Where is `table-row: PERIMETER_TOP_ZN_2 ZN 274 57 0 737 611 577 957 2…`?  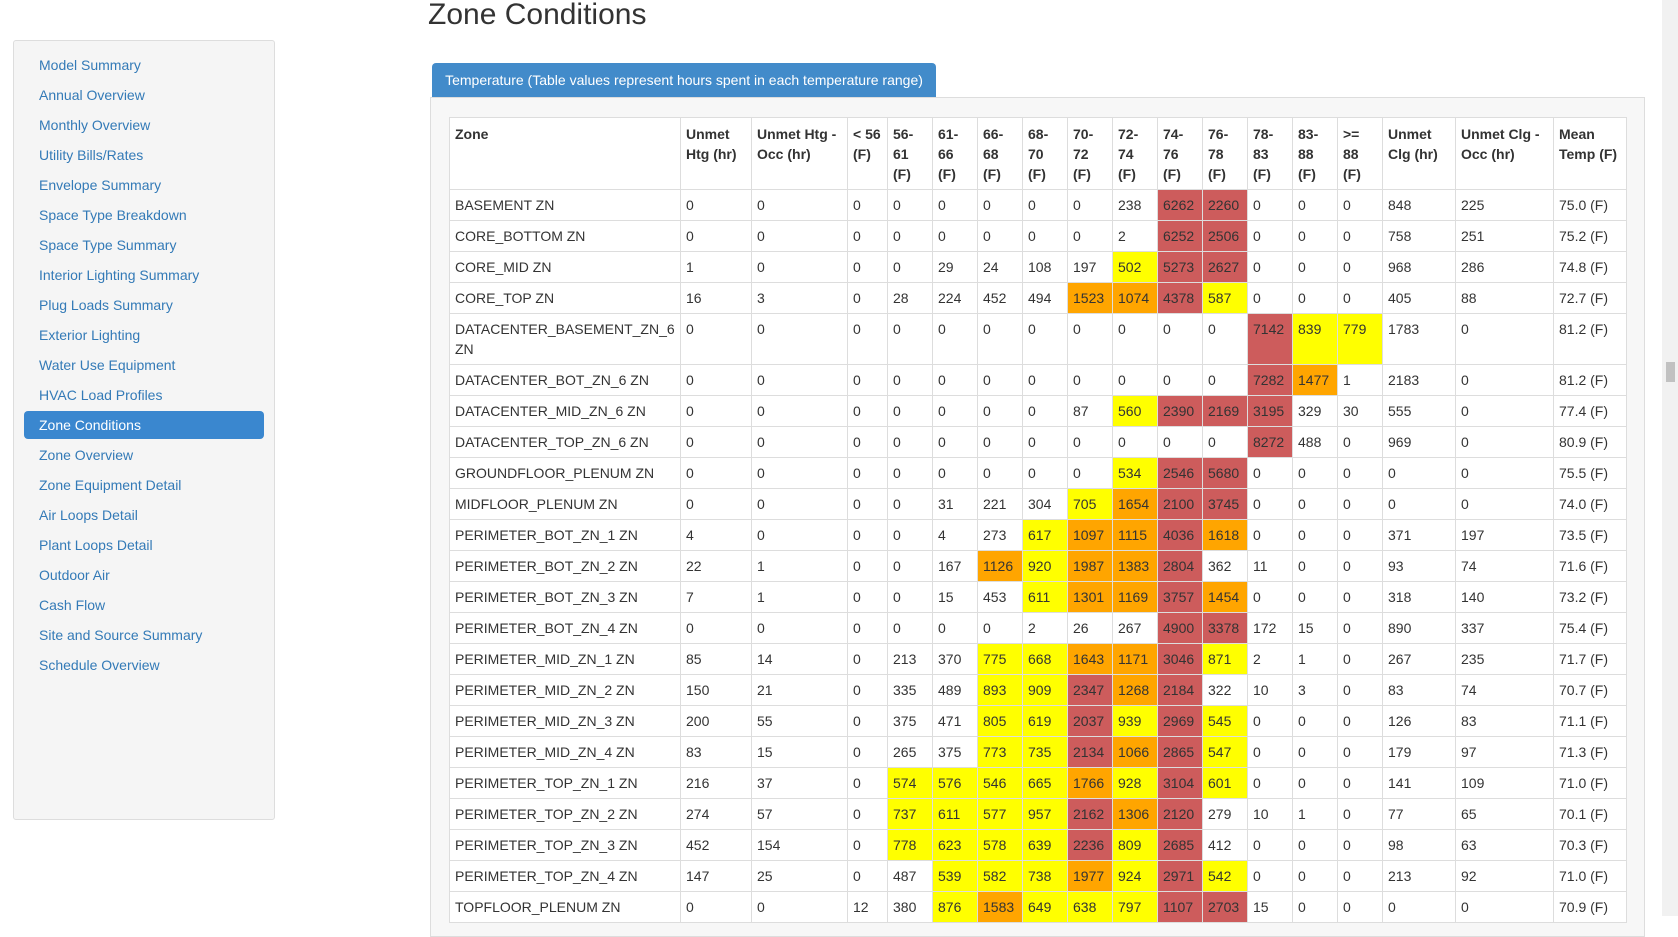
table-row: PERIMETER_TOP_ZN_2 ZN 274 57 0 737 611 577 957 2… is located at coordinates (1038, 814).